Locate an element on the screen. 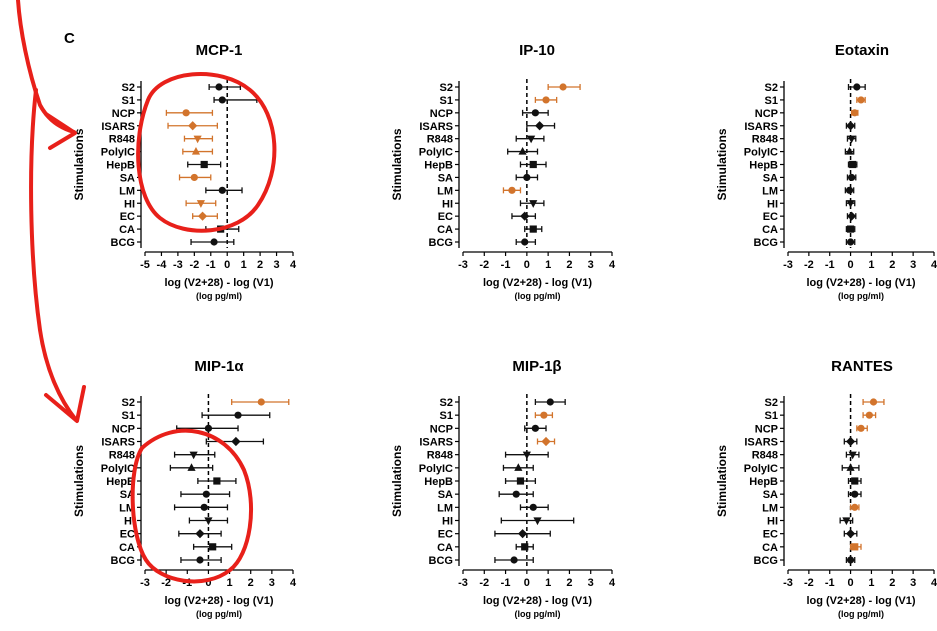 Image resolution: width=937 pixels, height=631 pixels. chart-title: MIP-1α is located at coordinates (219, 366).